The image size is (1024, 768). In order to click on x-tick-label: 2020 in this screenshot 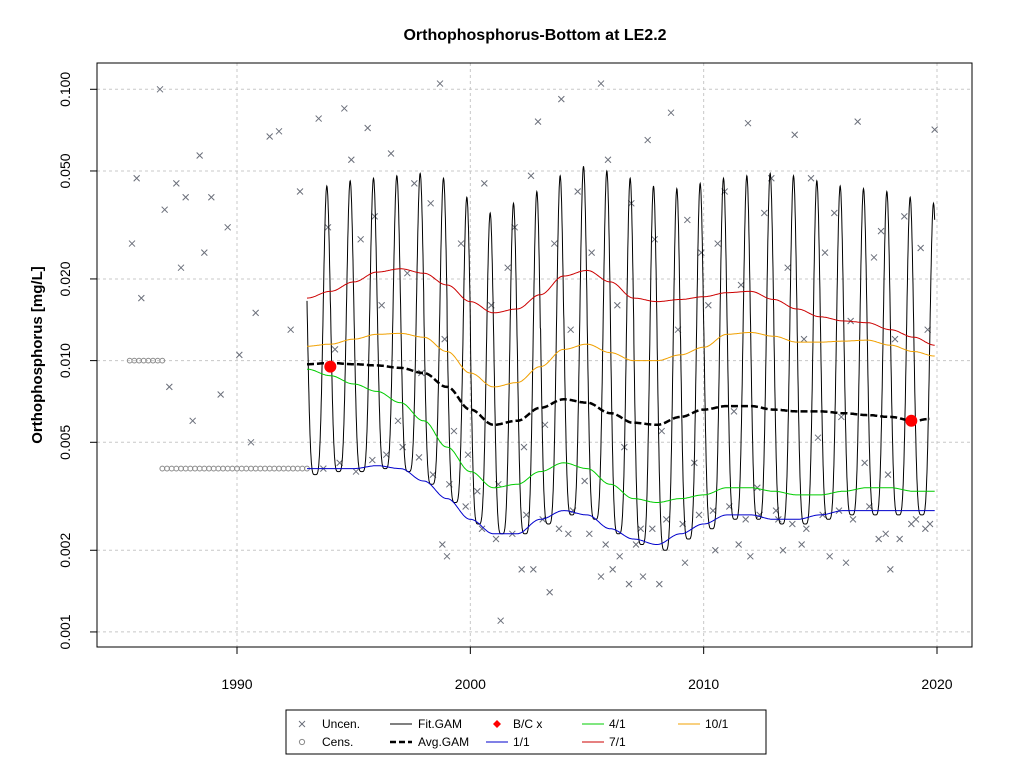, I will do `click(936, 684)`.